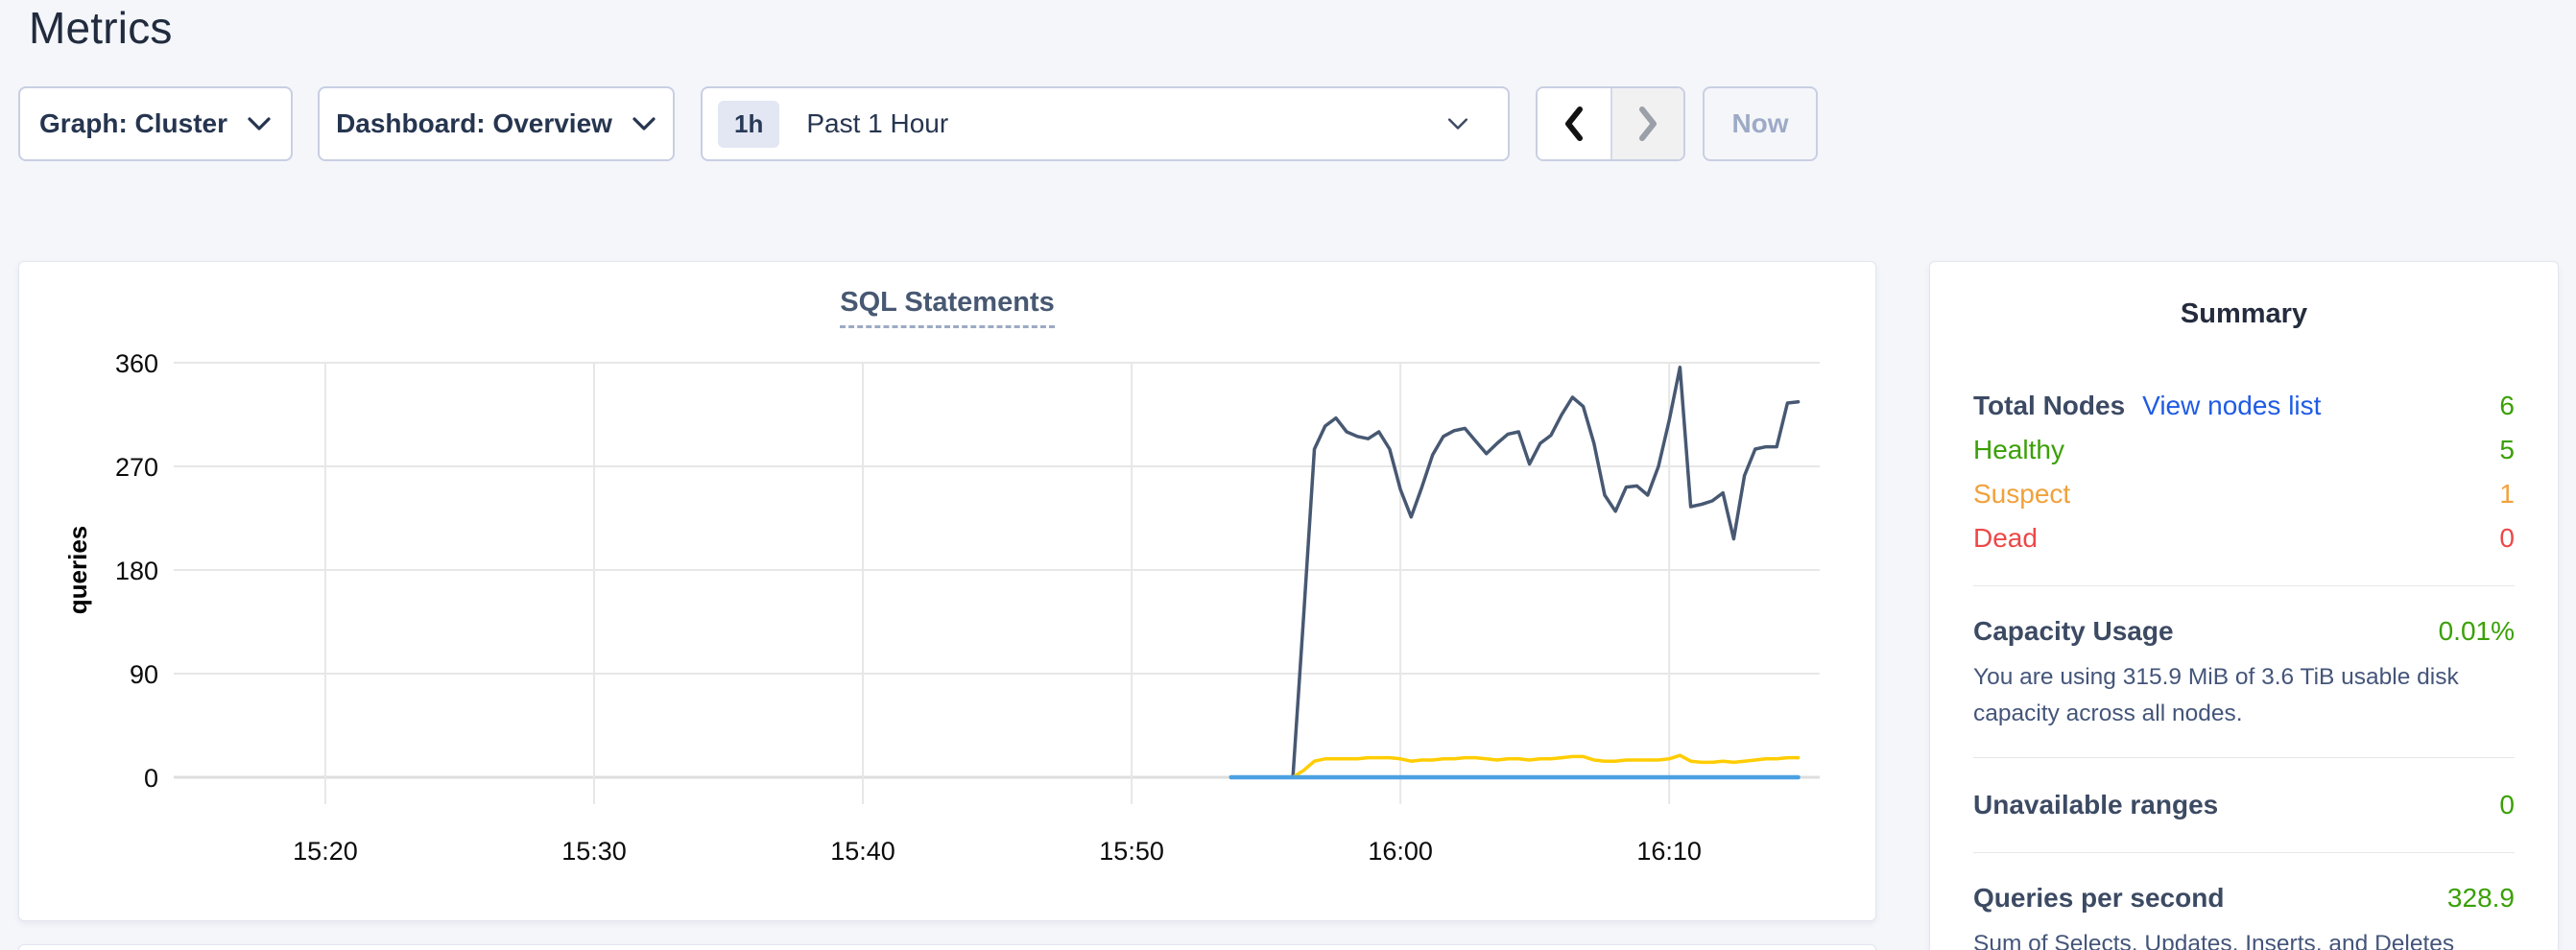 This screenshot has height=950, width=2576. I want to click on time-window-label: Past 1 Hour, so click(877, 123).